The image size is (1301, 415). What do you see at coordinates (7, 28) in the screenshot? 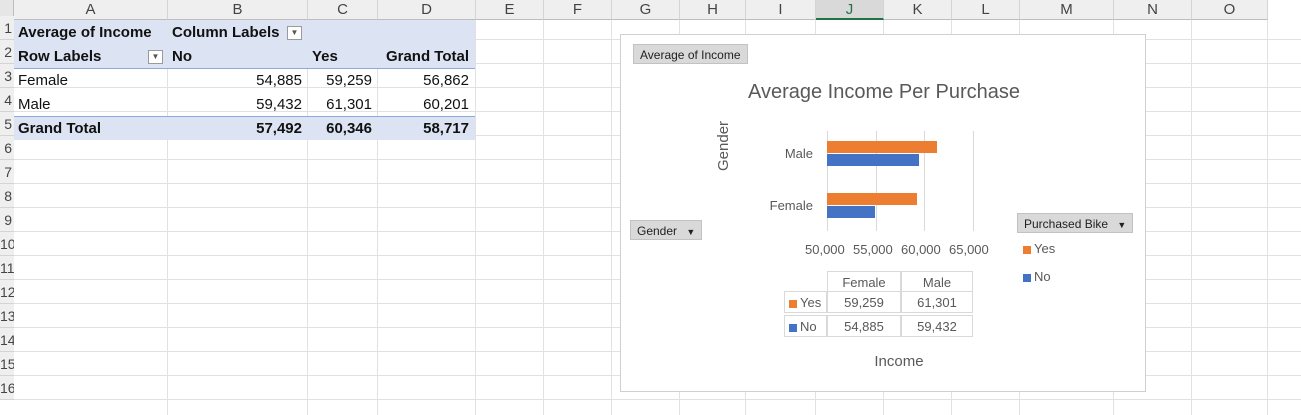
I see `row-header: 1` at bounding box center [7, 28].